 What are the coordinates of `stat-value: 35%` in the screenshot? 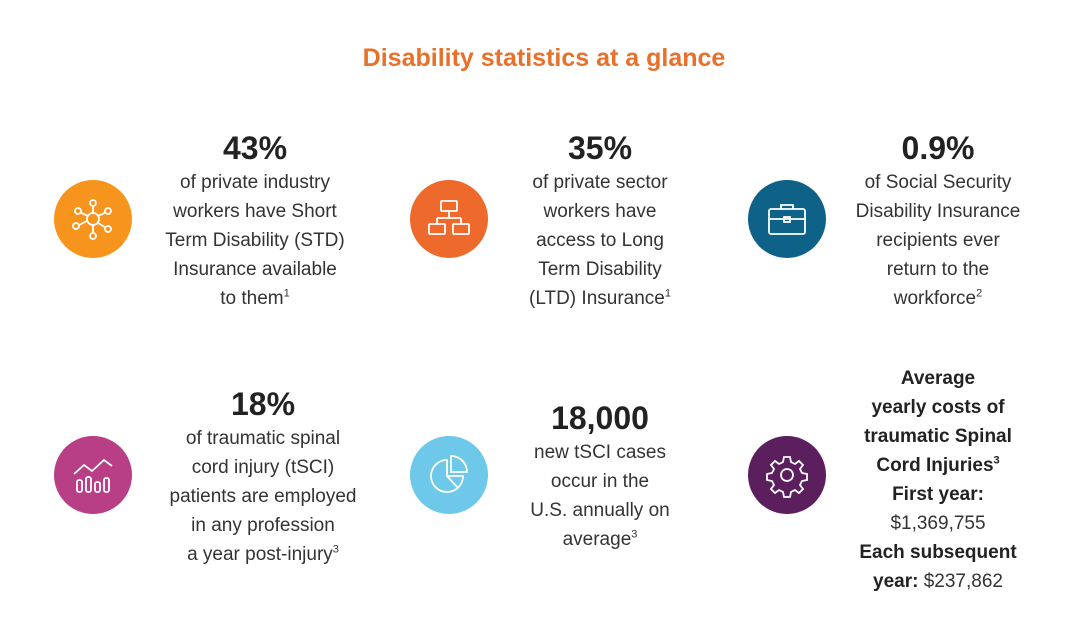 It's located at (600, 148).